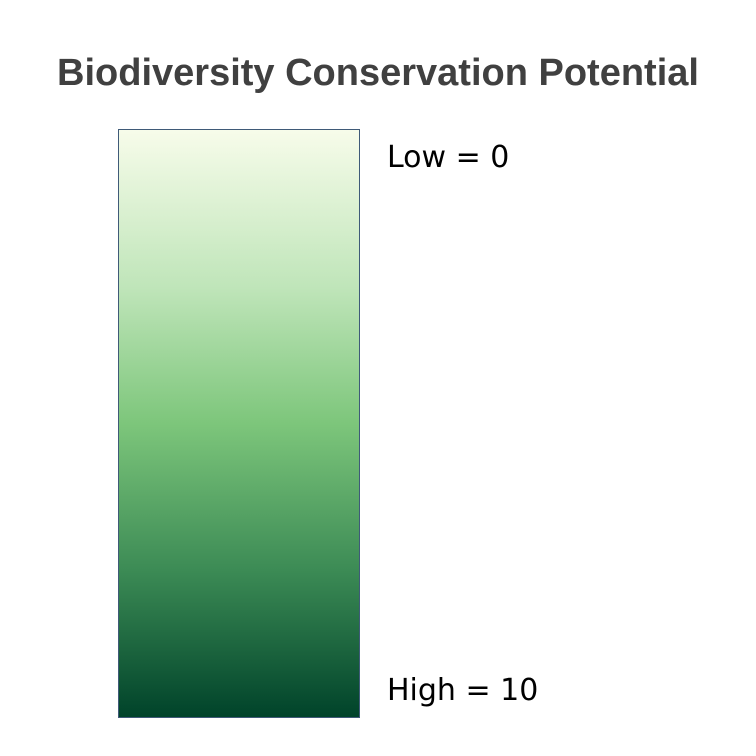 The width and height of the screenshot is (756, 756). What do you see at coordinates (448, 157) in the screenshot?
I see `low-value-label: Low = 0` at bounding box center [448, 157].